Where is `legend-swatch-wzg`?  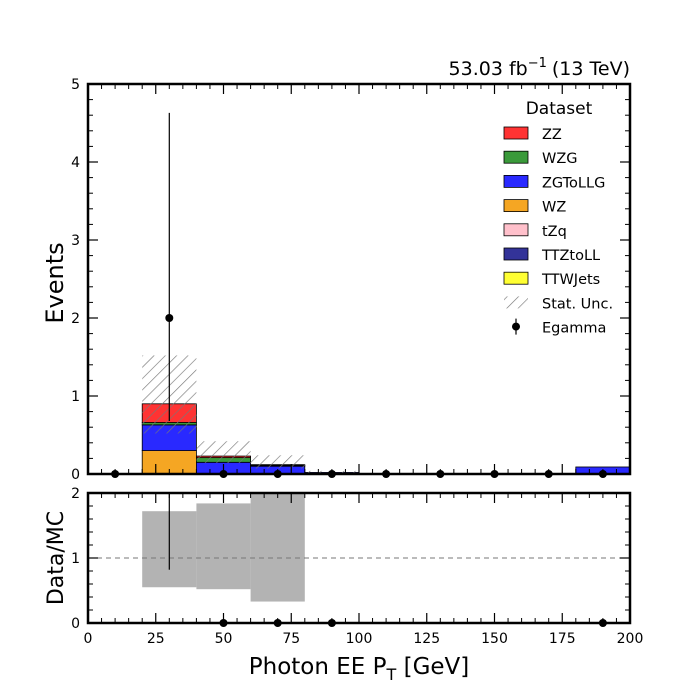 legend-swatch-wzg is located at coordinates (516, 157).